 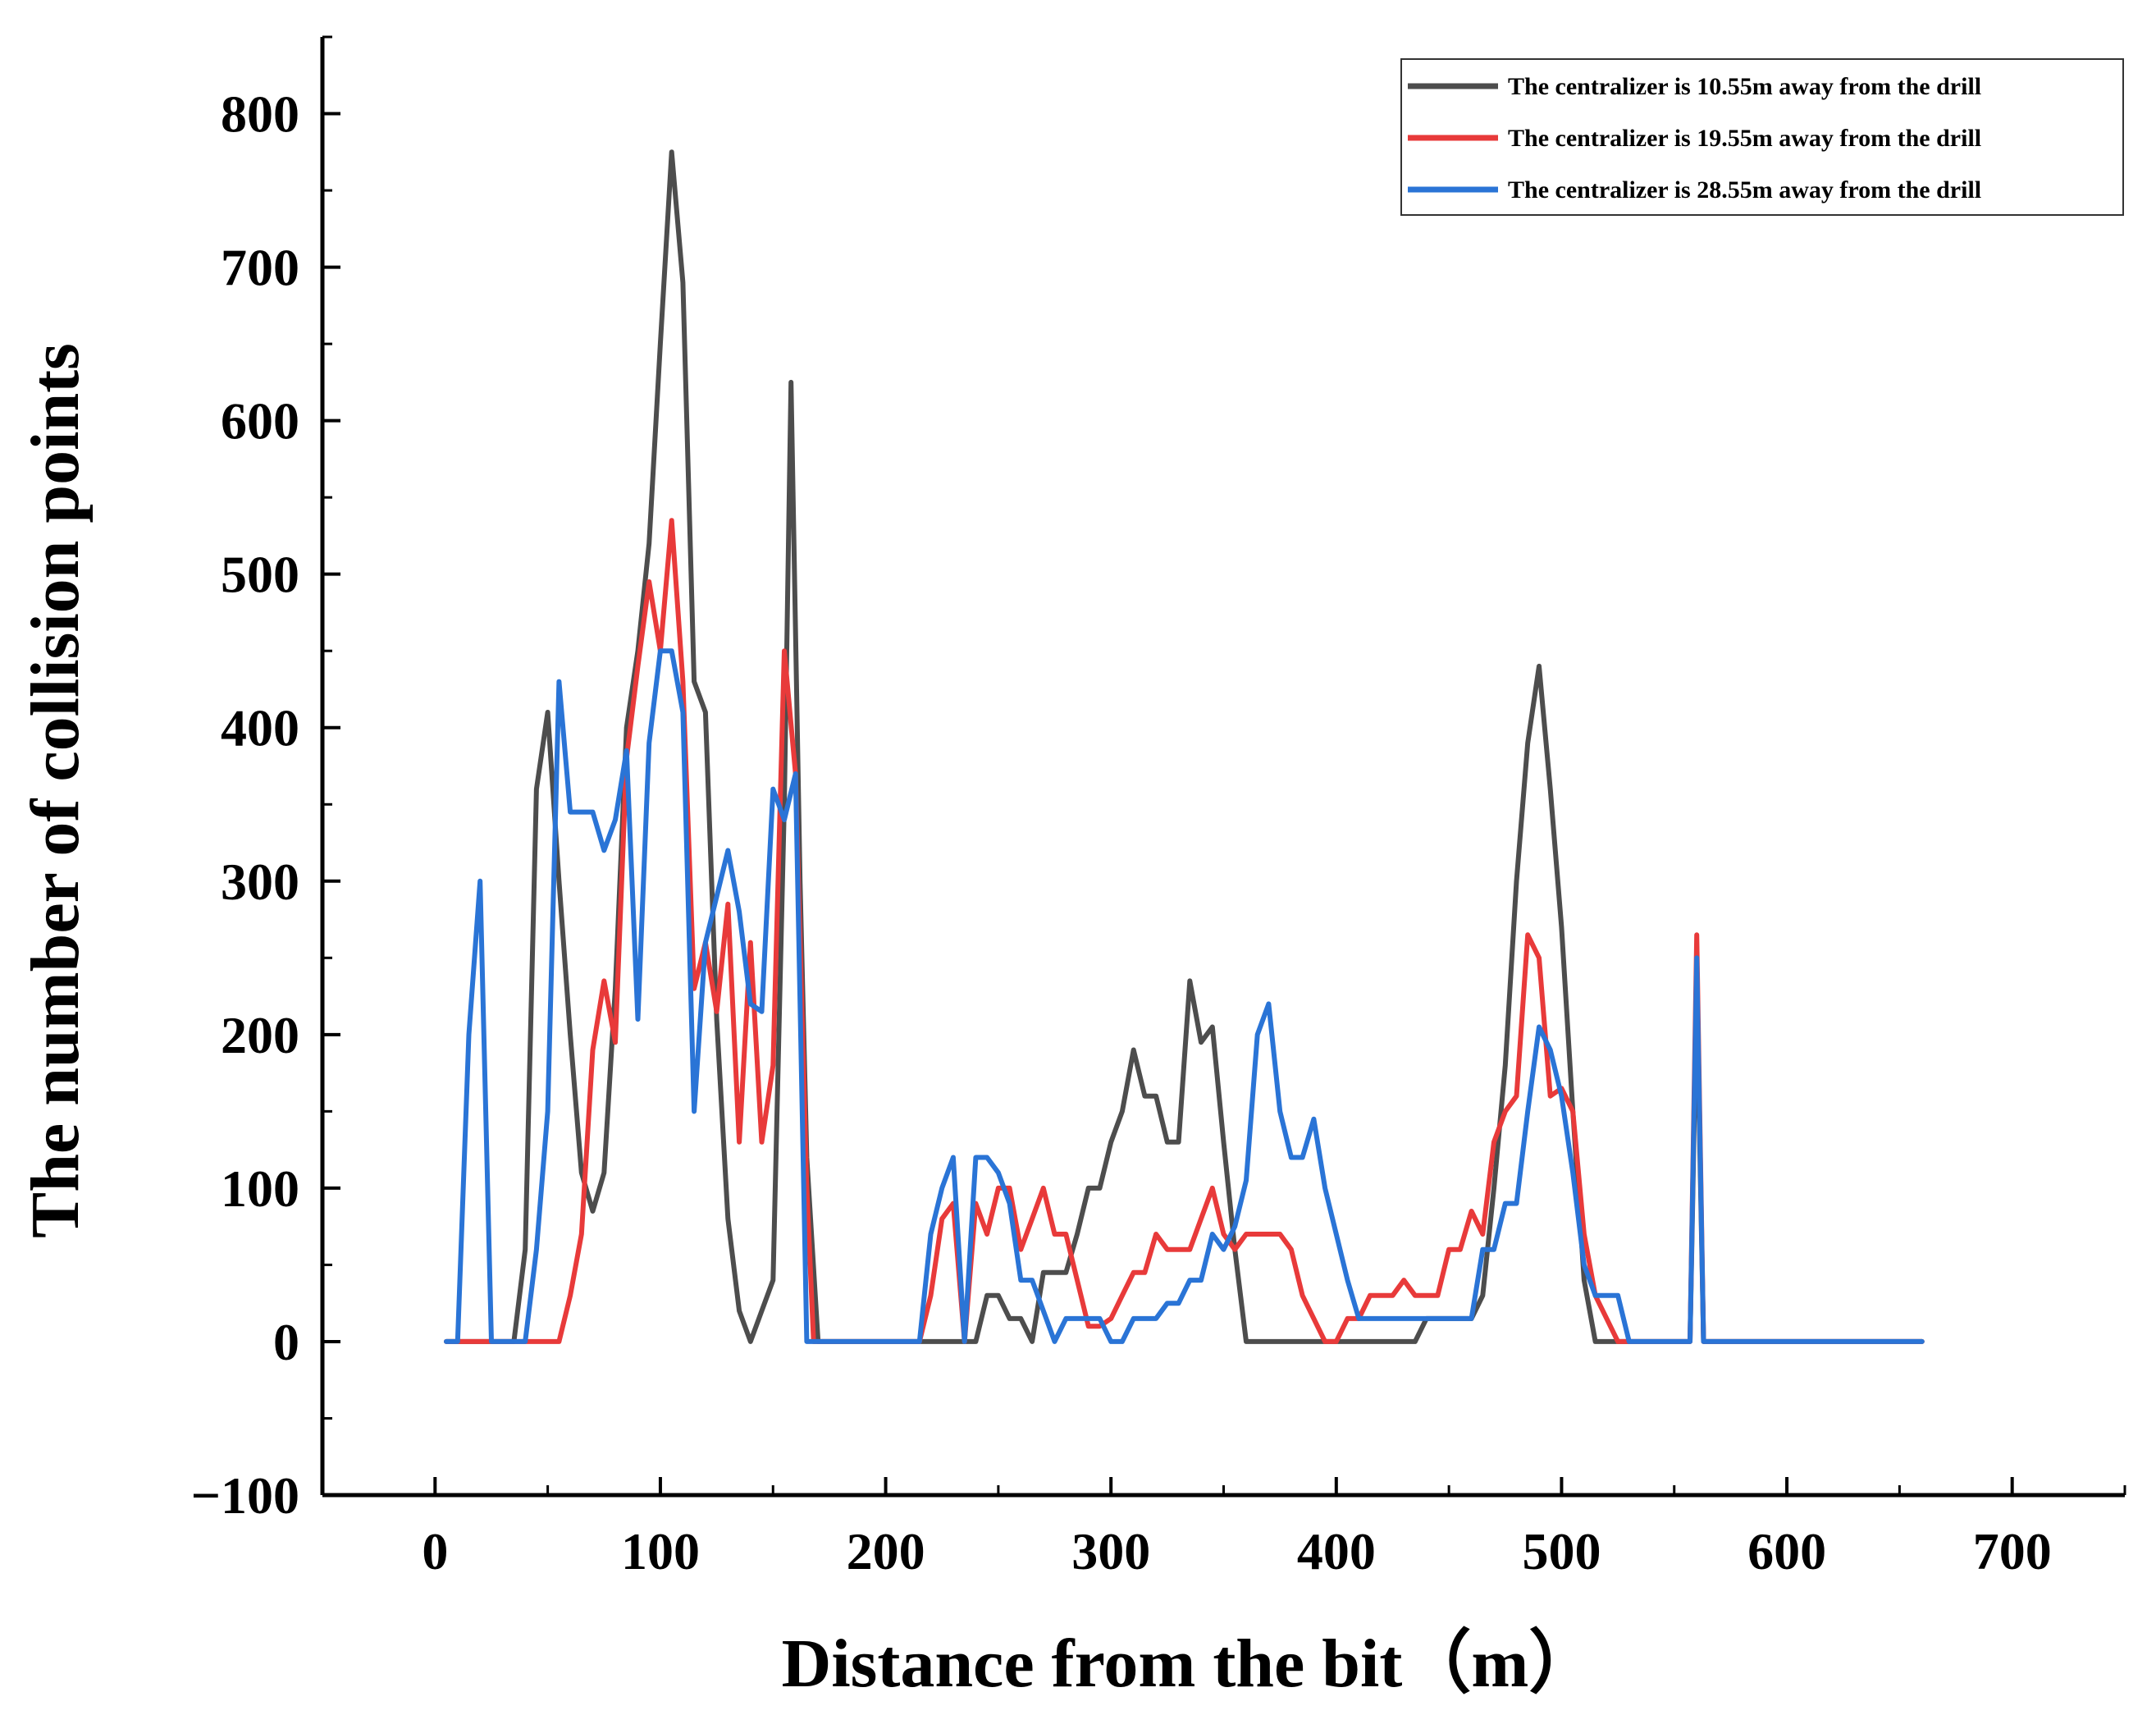 What do you see at coordinates (1190, 1664) in the screenshot?
I see `x-axis-title: Distance from the bit（m）` at bounding box center [1190, 1664].